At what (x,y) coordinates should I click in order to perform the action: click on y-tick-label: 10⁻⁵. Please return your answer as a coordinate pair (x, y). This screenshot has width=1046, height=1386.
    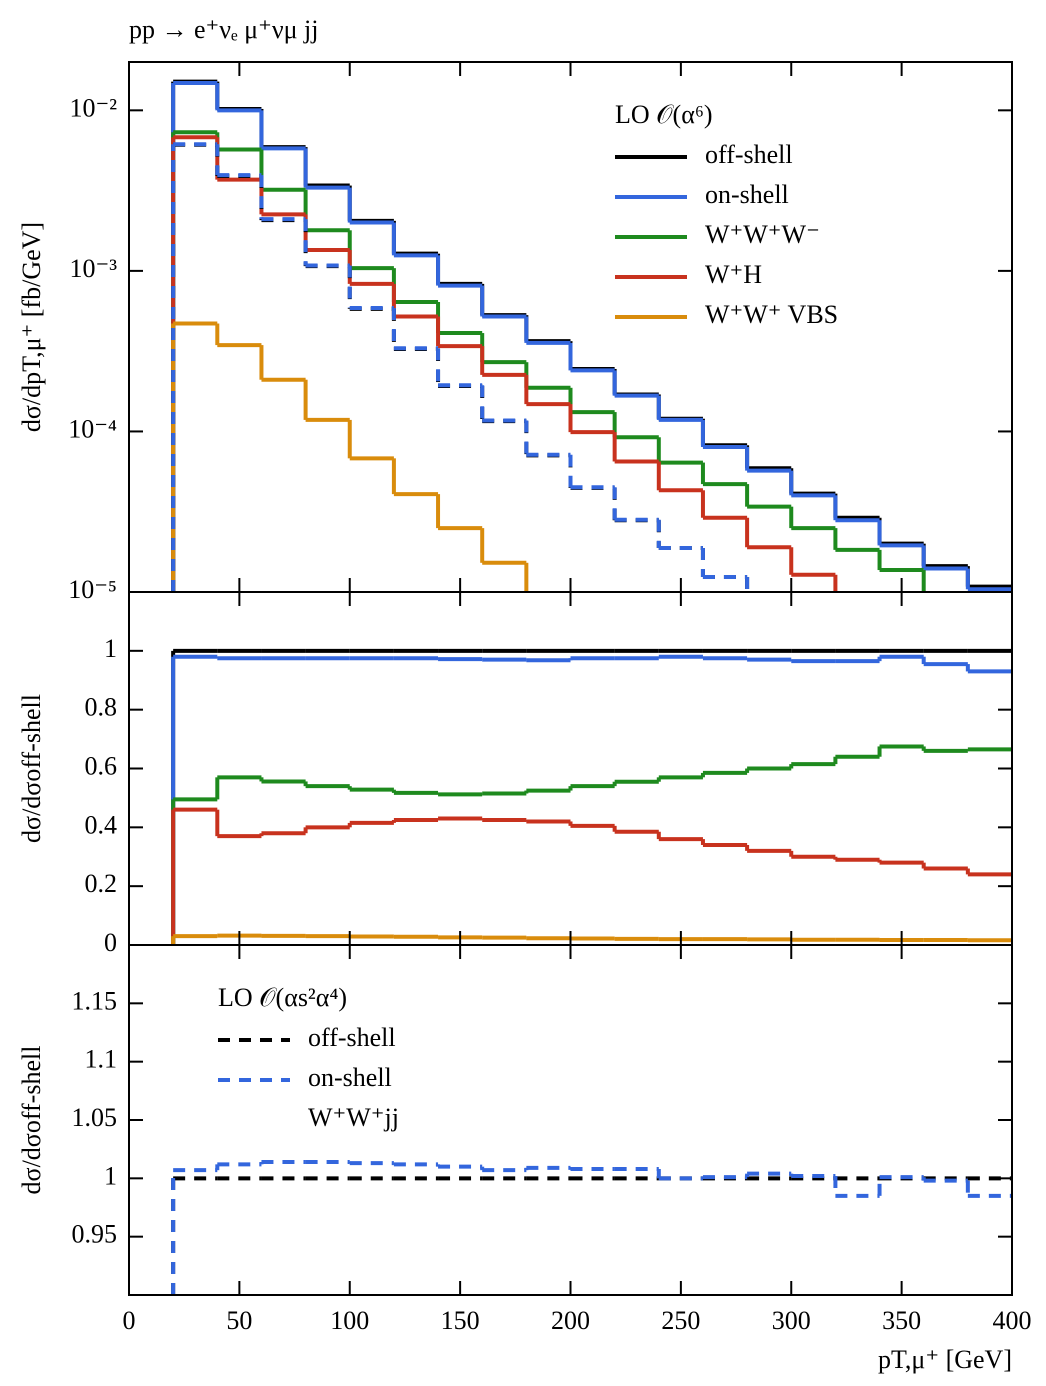
    Looking at the image, I should click on (92, 589).